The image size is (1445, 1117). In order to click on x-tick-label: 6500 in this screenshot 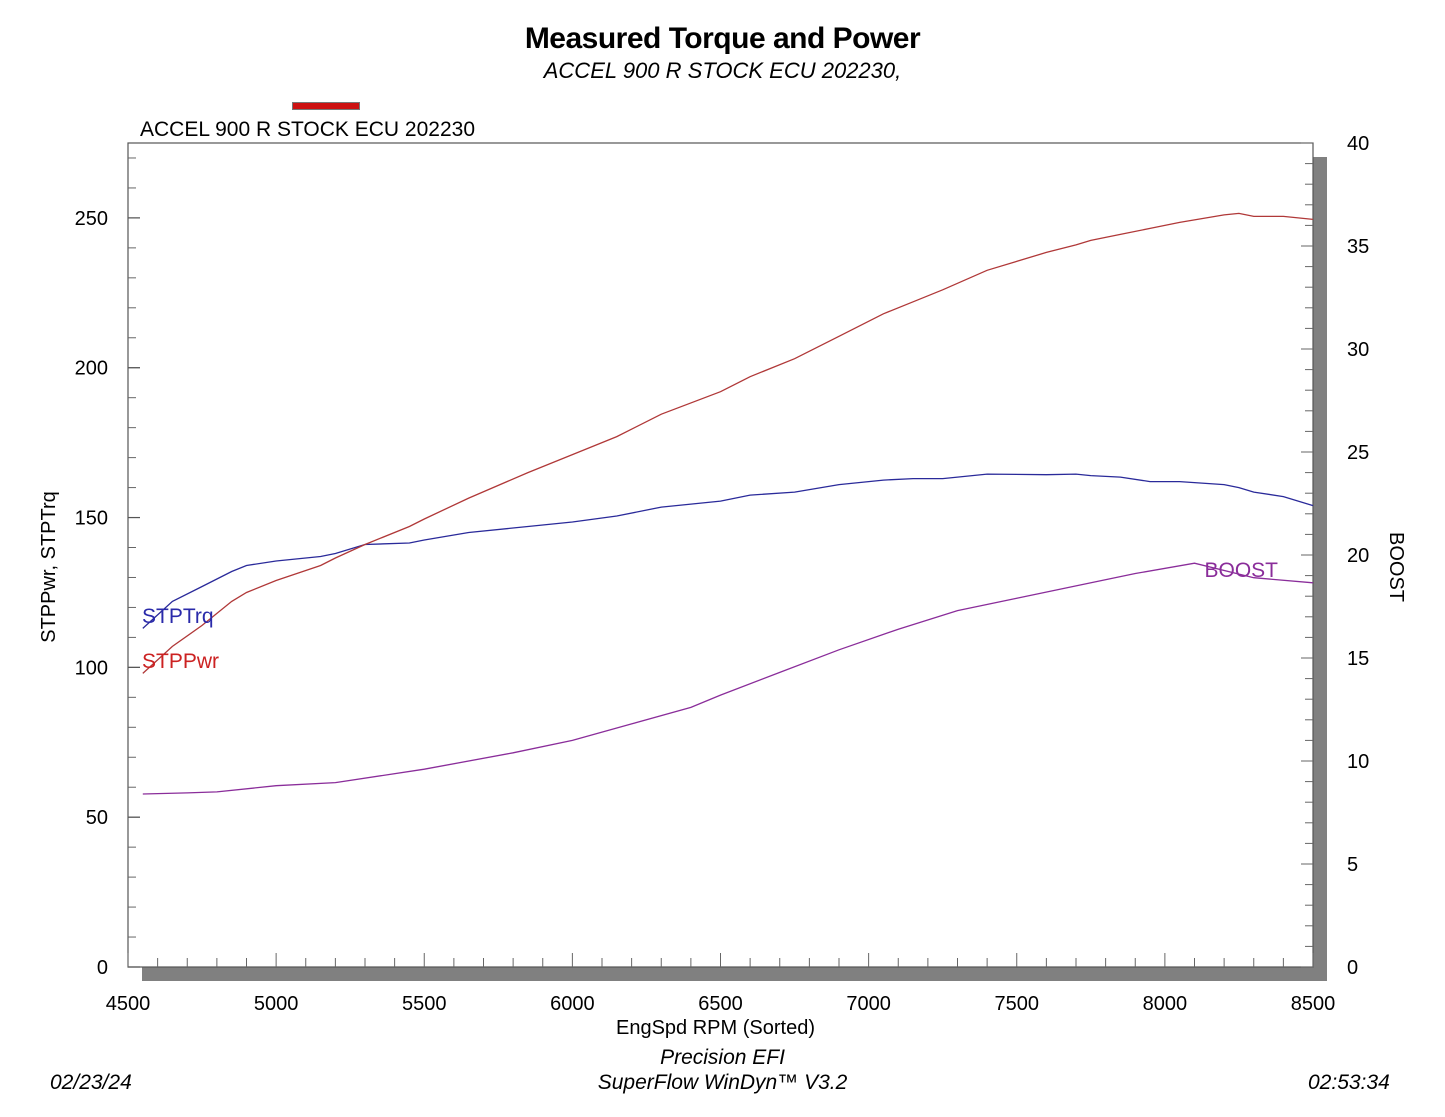, I will do `click(720, 1004)`.